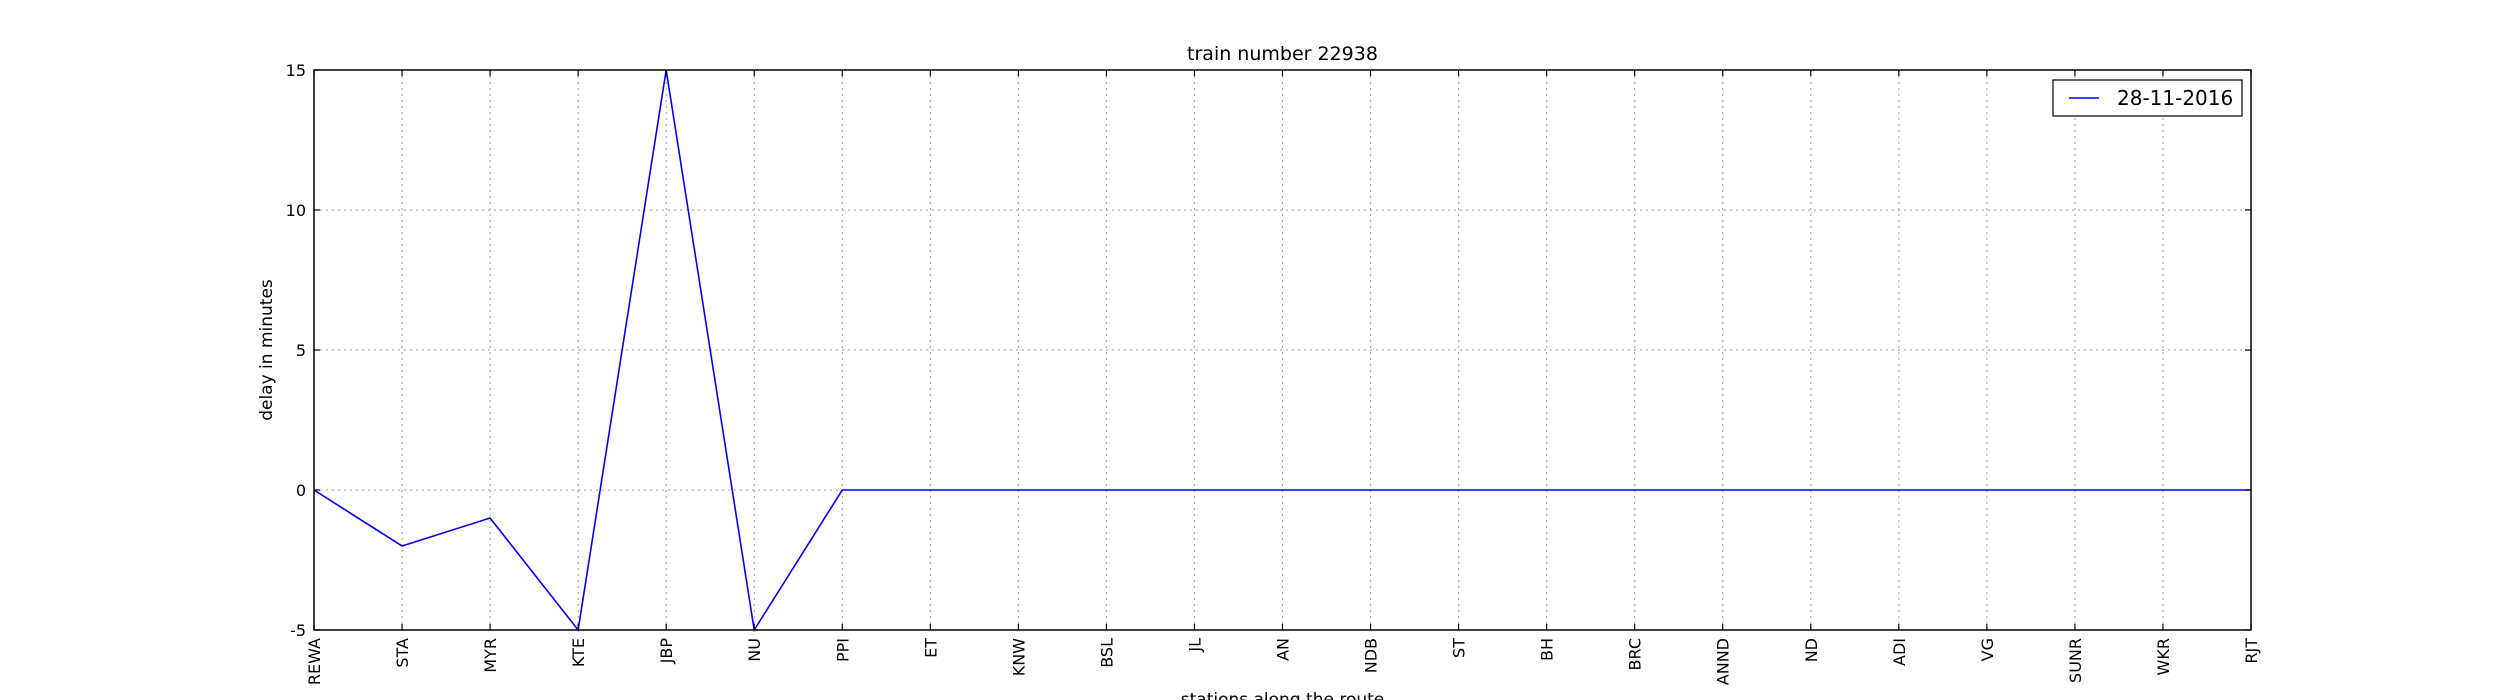 The width and height of the screenshot is (2500, 700). I want to click on x-tick-label: RJT, so click(2251, 651).